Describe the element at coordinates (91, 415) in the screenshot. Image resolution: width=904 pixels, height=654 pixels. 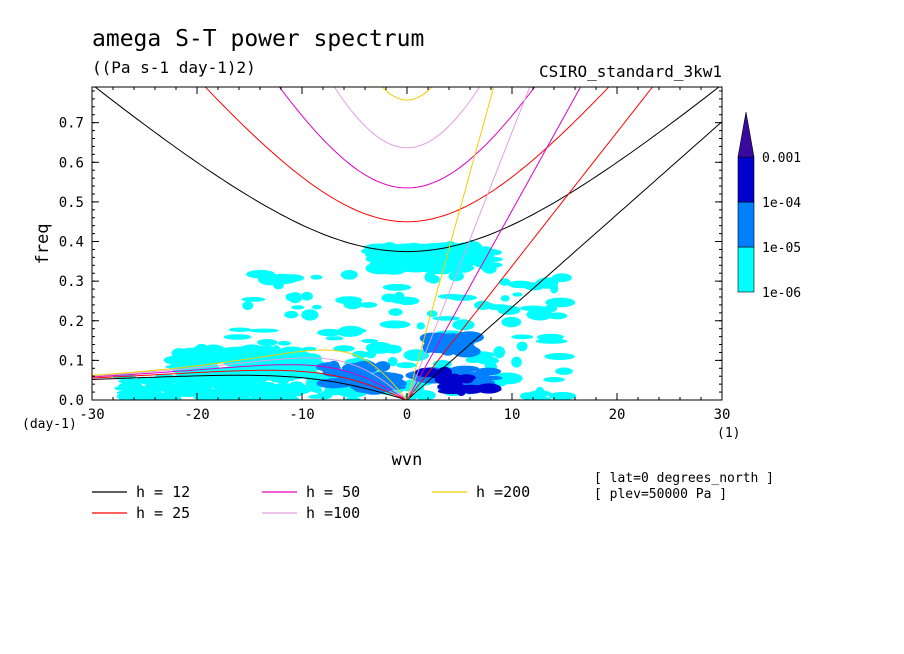
I see `x-tick-label: -30` at that location.